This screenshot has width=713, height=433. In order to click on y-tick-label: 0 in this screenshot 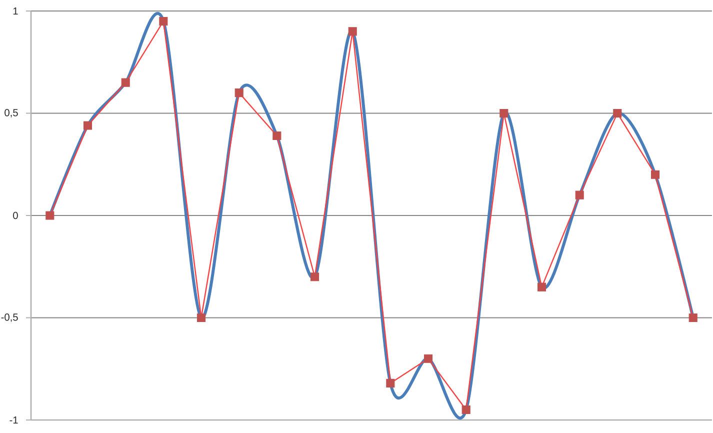, I will do `click(15, 216)`.